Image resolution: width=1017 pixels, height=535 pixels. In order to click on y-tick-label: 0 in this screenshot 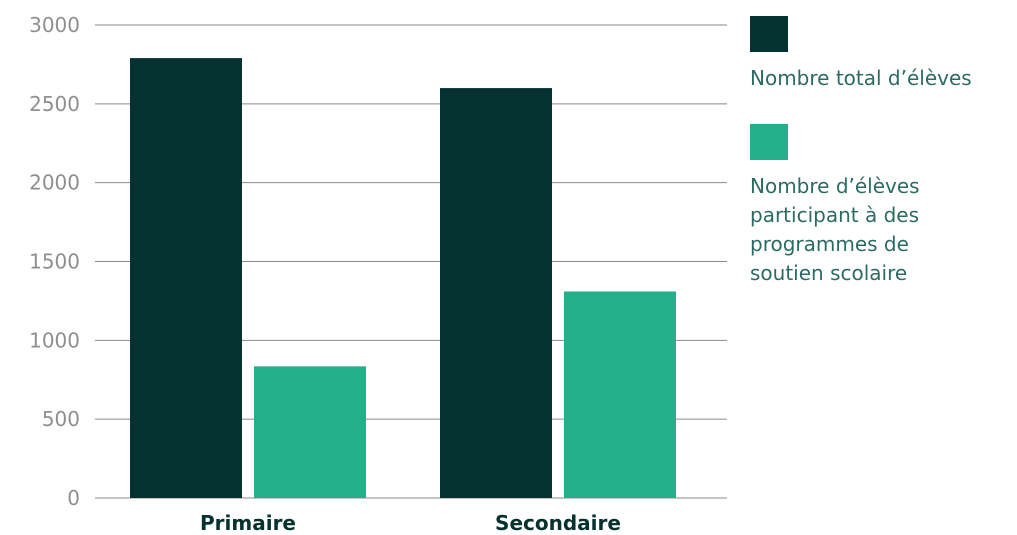, I will do `click(73, 498)`.